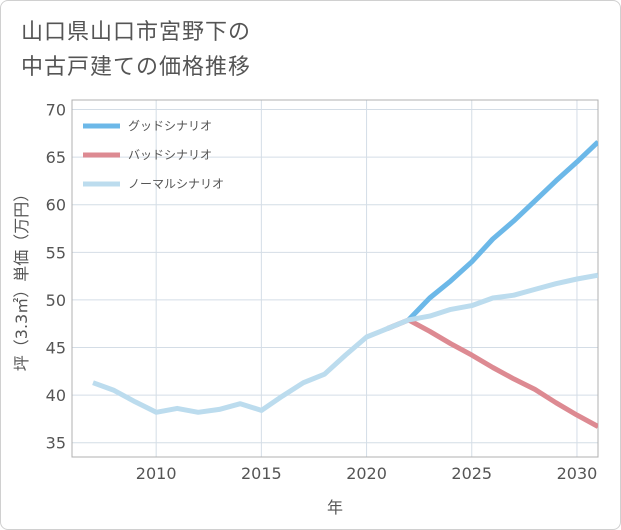  What do you see at coordinates (56, 205) in the screenshot?
I see `y-tick-label: 60` at bounding box center [56, 205].